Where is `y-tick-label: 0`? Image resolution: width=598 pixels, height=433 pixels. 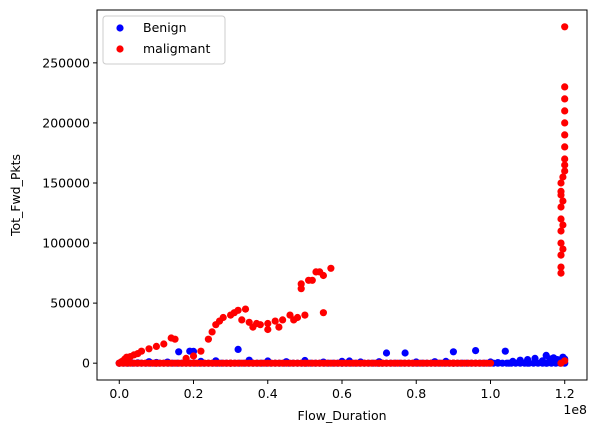
y-tick-label: 0 is located at coordinates (86, 363).